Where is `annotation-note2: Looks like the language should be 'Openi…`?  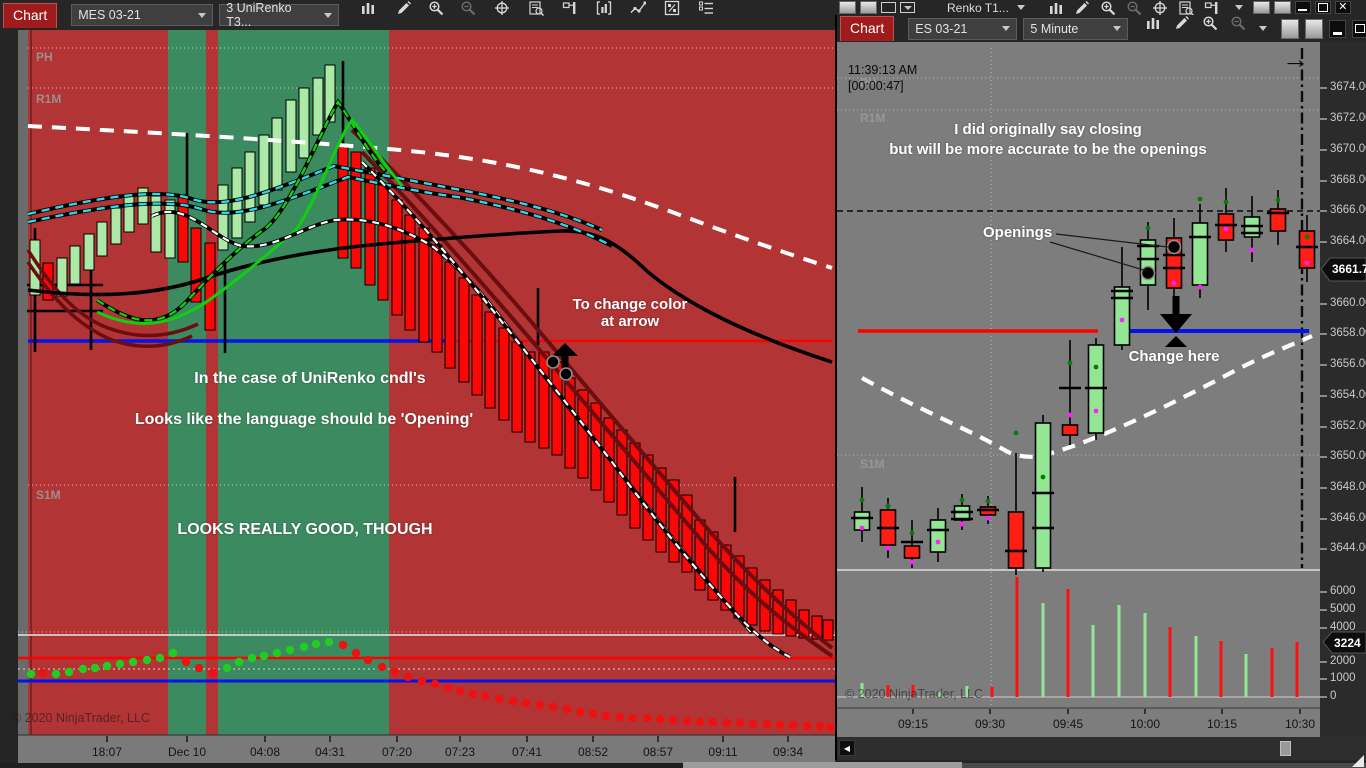
annotation-note2: Looks like the language should be 'Openi… is located at coordinates (304, 419).